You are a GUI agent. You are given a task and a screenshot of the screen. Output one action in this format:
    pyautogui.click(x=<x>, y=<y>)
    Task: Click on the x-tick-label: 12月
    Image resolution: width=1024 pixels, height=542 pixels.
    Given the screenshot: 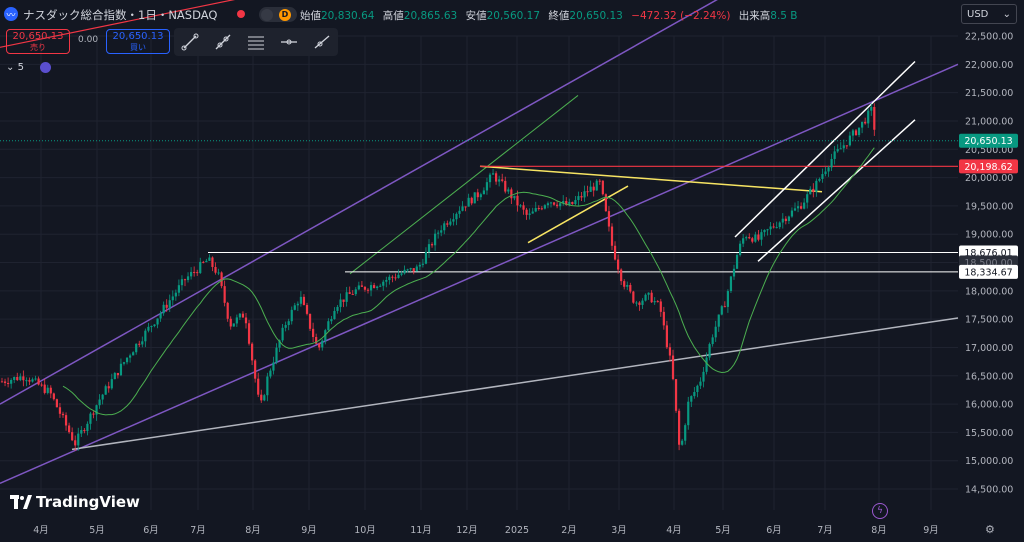 What is the action you would take?
    pyautogui.click(x=467, y=530)
    